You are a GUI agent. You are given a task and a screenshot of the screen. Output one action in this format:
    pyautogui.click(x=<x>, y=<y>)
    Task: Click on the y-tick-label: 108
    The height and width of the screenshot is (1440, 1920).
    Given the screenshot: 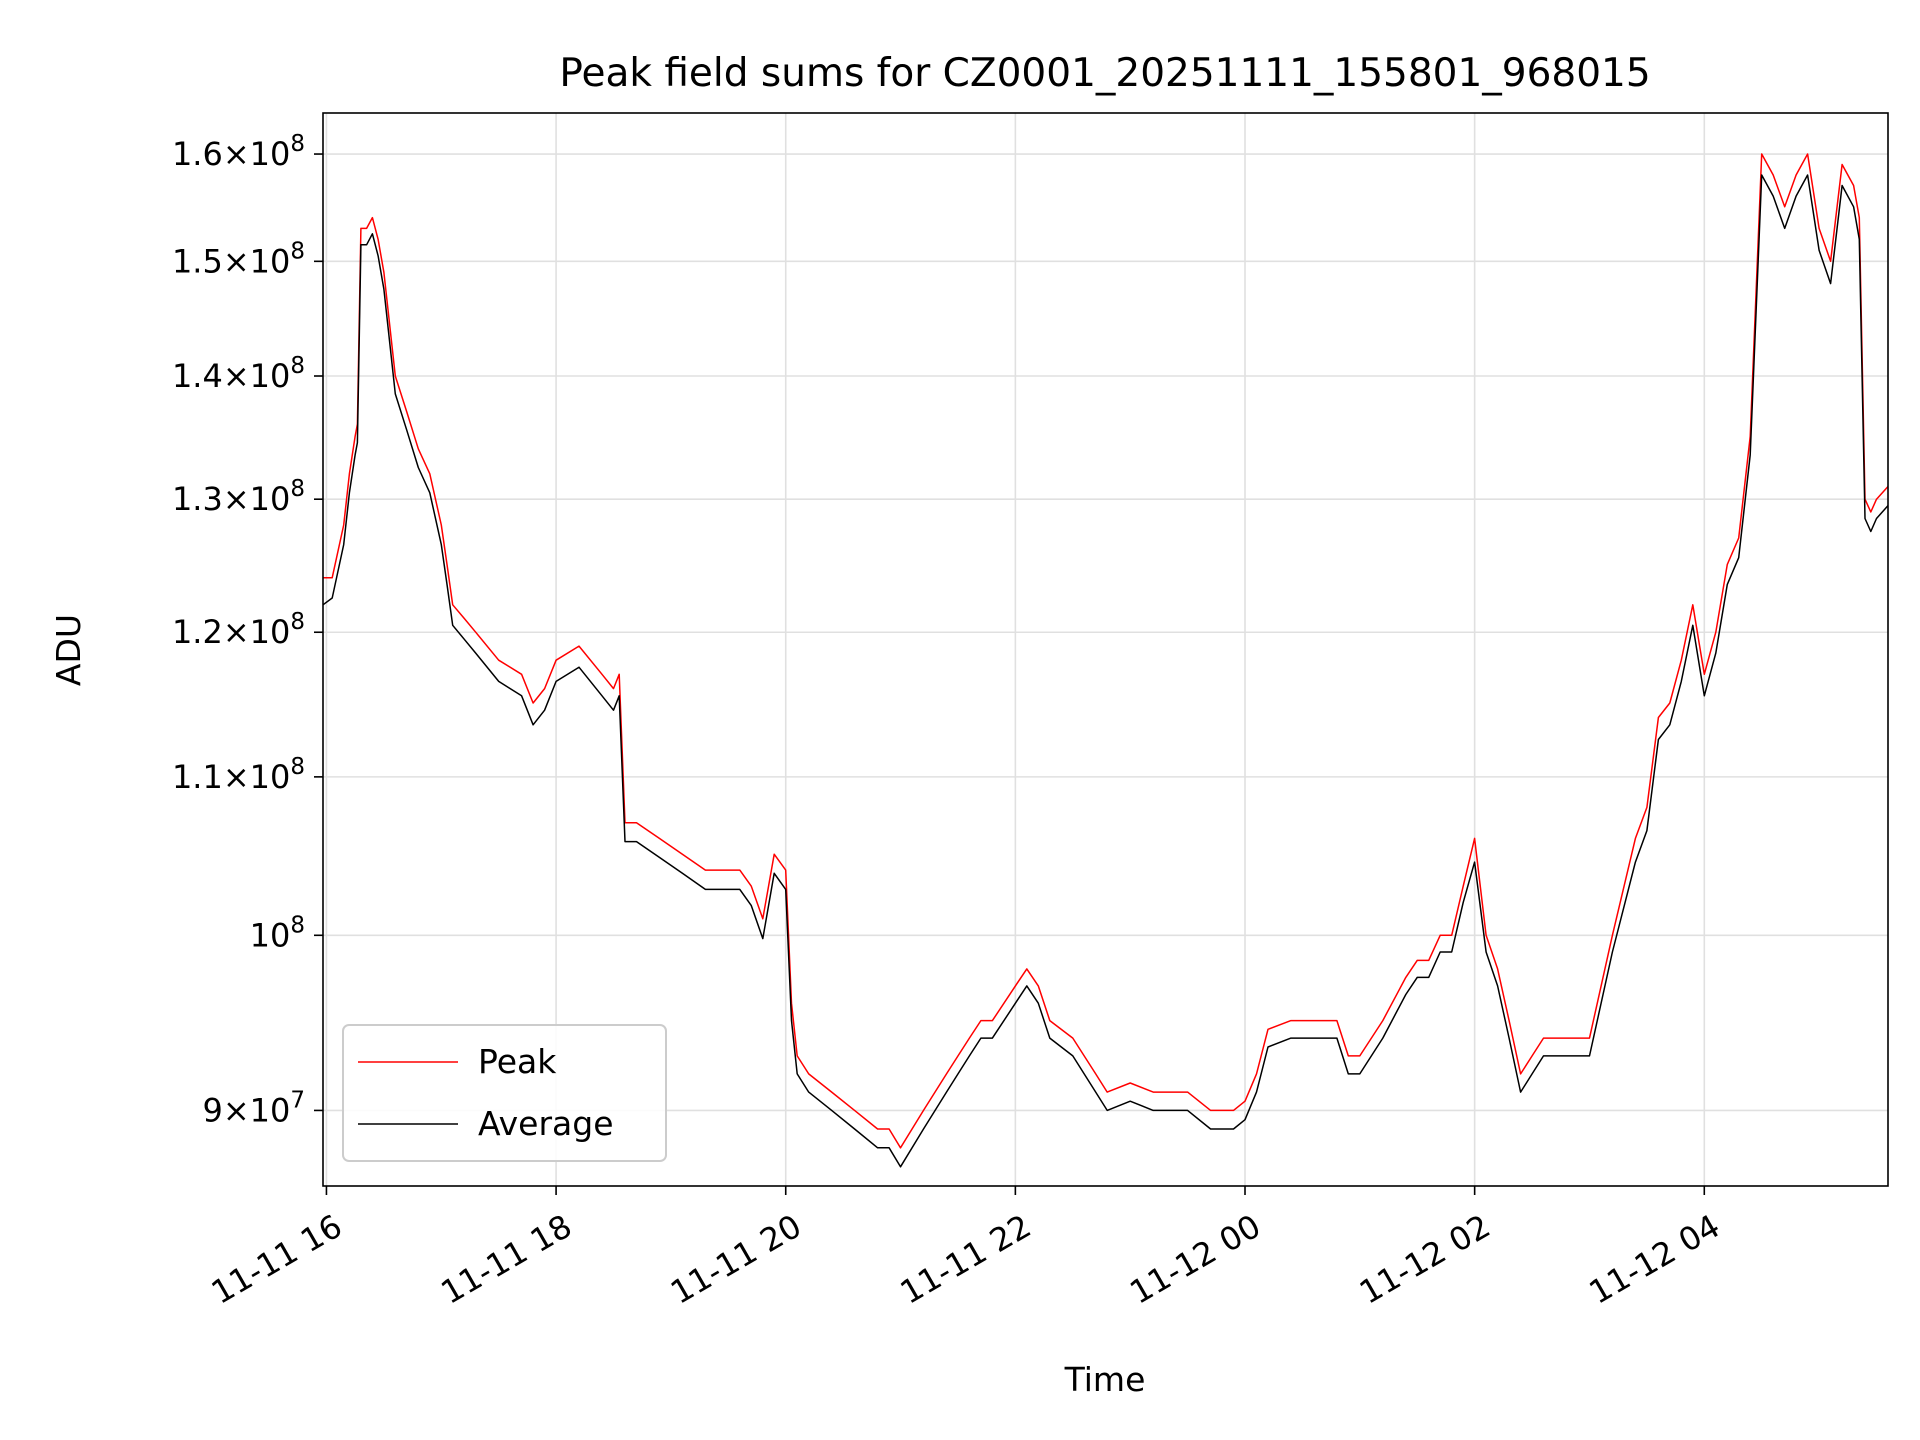 What is the action you would take?
    pyautogui.click(x=277, y=933)
    